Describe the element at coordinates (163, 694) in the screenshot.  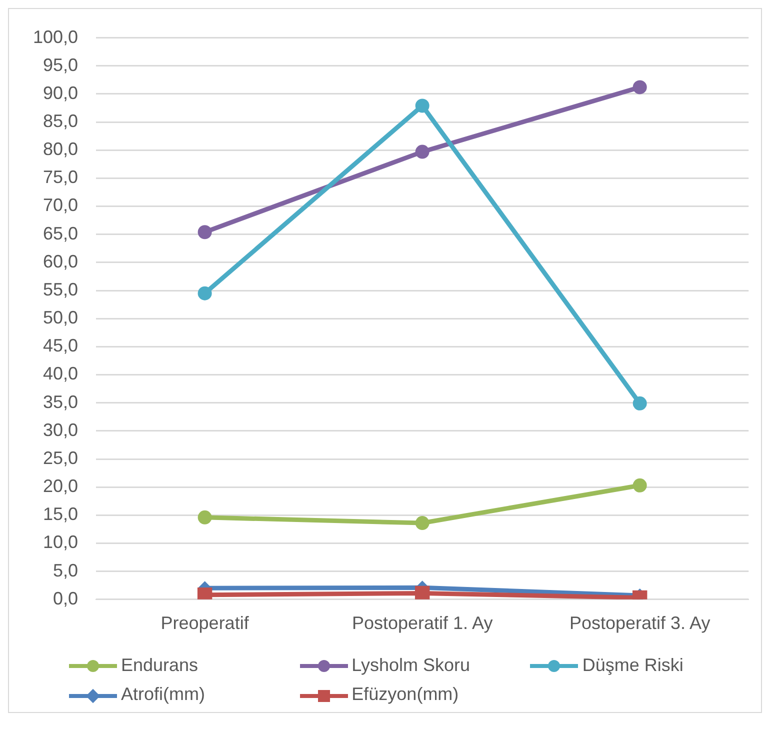
I see `legend-label: Atrofi(mm)` at that location.